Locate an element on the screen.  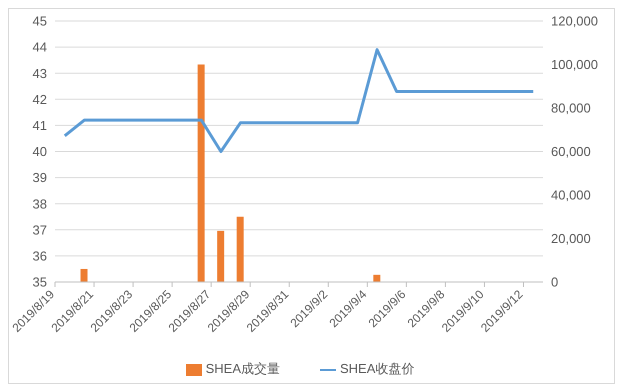
y2-tick-label: 0 is located at coordinates (554, 282).